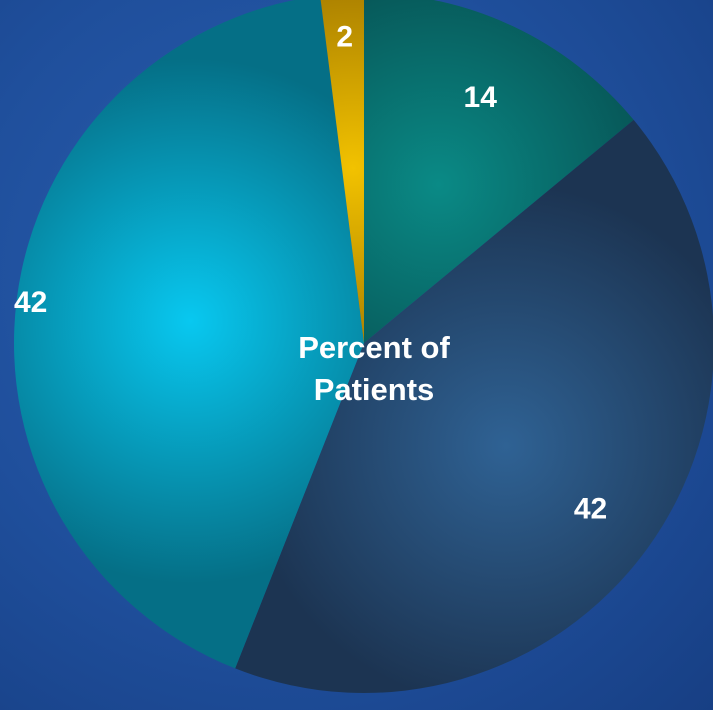 The height and width of the screenshot is (710, 713). What do you see at coordinates (374, 368) in the screenshot?
I see `chart-center-title: Percent of Patients` at bounding box center [374, 368].